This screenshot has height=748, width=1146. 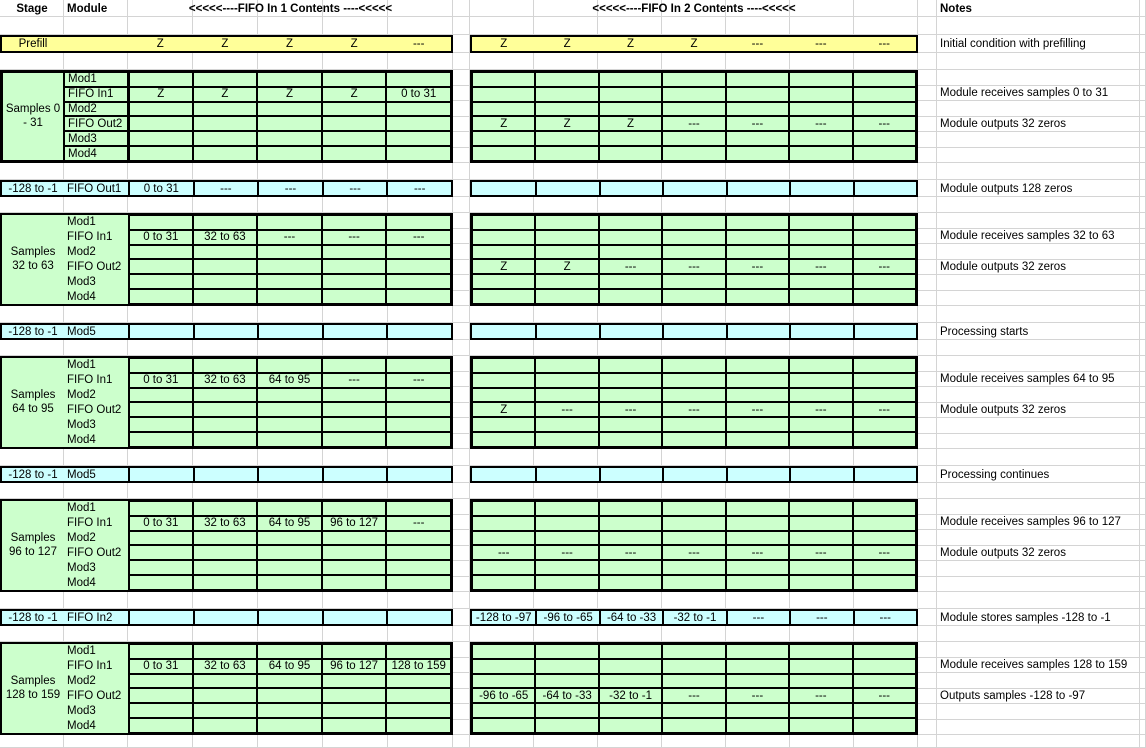 I want to click on fifo2-cell: Z, so click(x=504, y=410).